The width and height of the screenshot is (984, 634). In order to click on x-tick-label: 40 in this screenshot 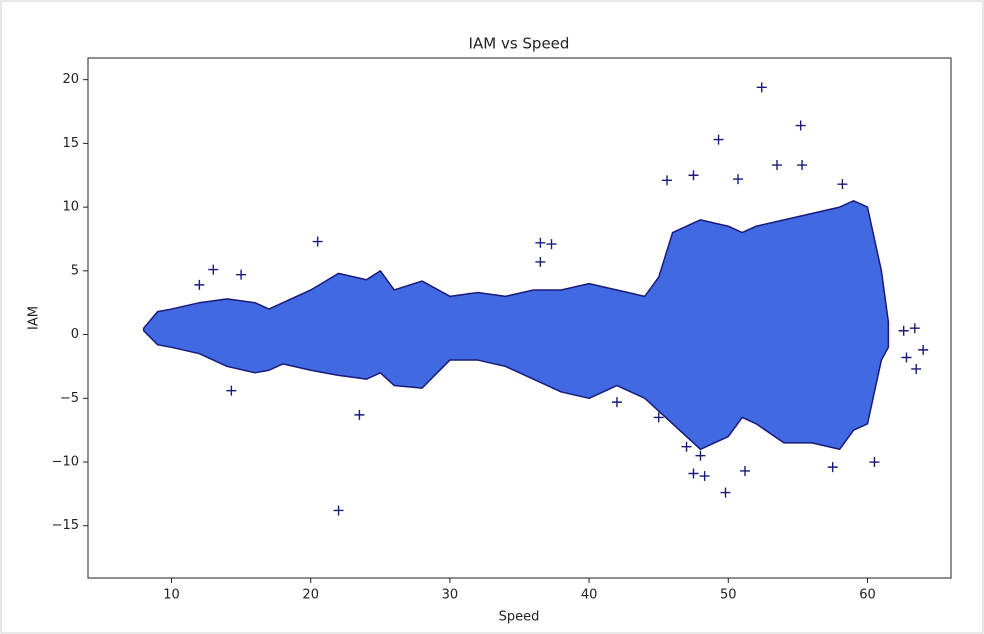, I will do `click(589, 595)`.